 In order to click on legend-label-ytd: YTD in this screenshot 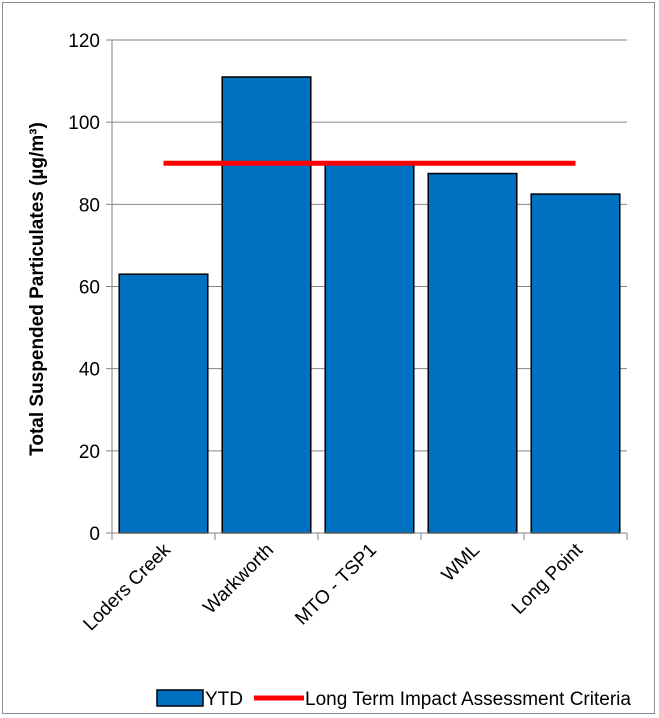, I will do `click(224, 699)`.